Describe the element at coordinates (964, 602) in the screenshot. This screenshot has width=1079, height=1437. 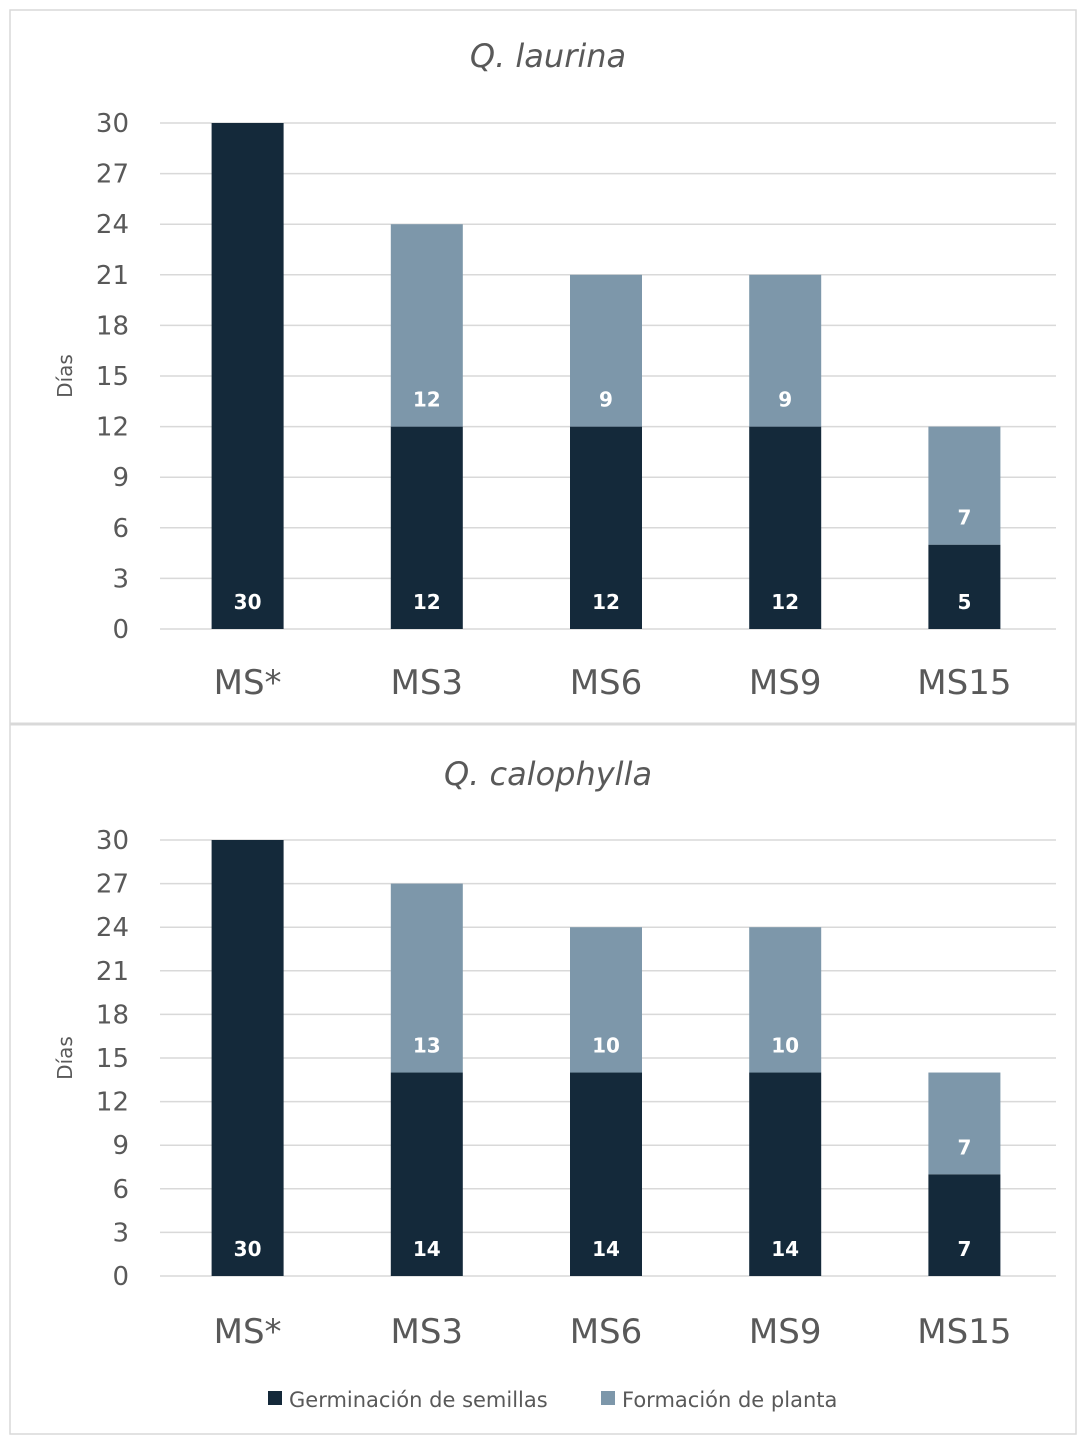
I see `data-label: 5` at that location.